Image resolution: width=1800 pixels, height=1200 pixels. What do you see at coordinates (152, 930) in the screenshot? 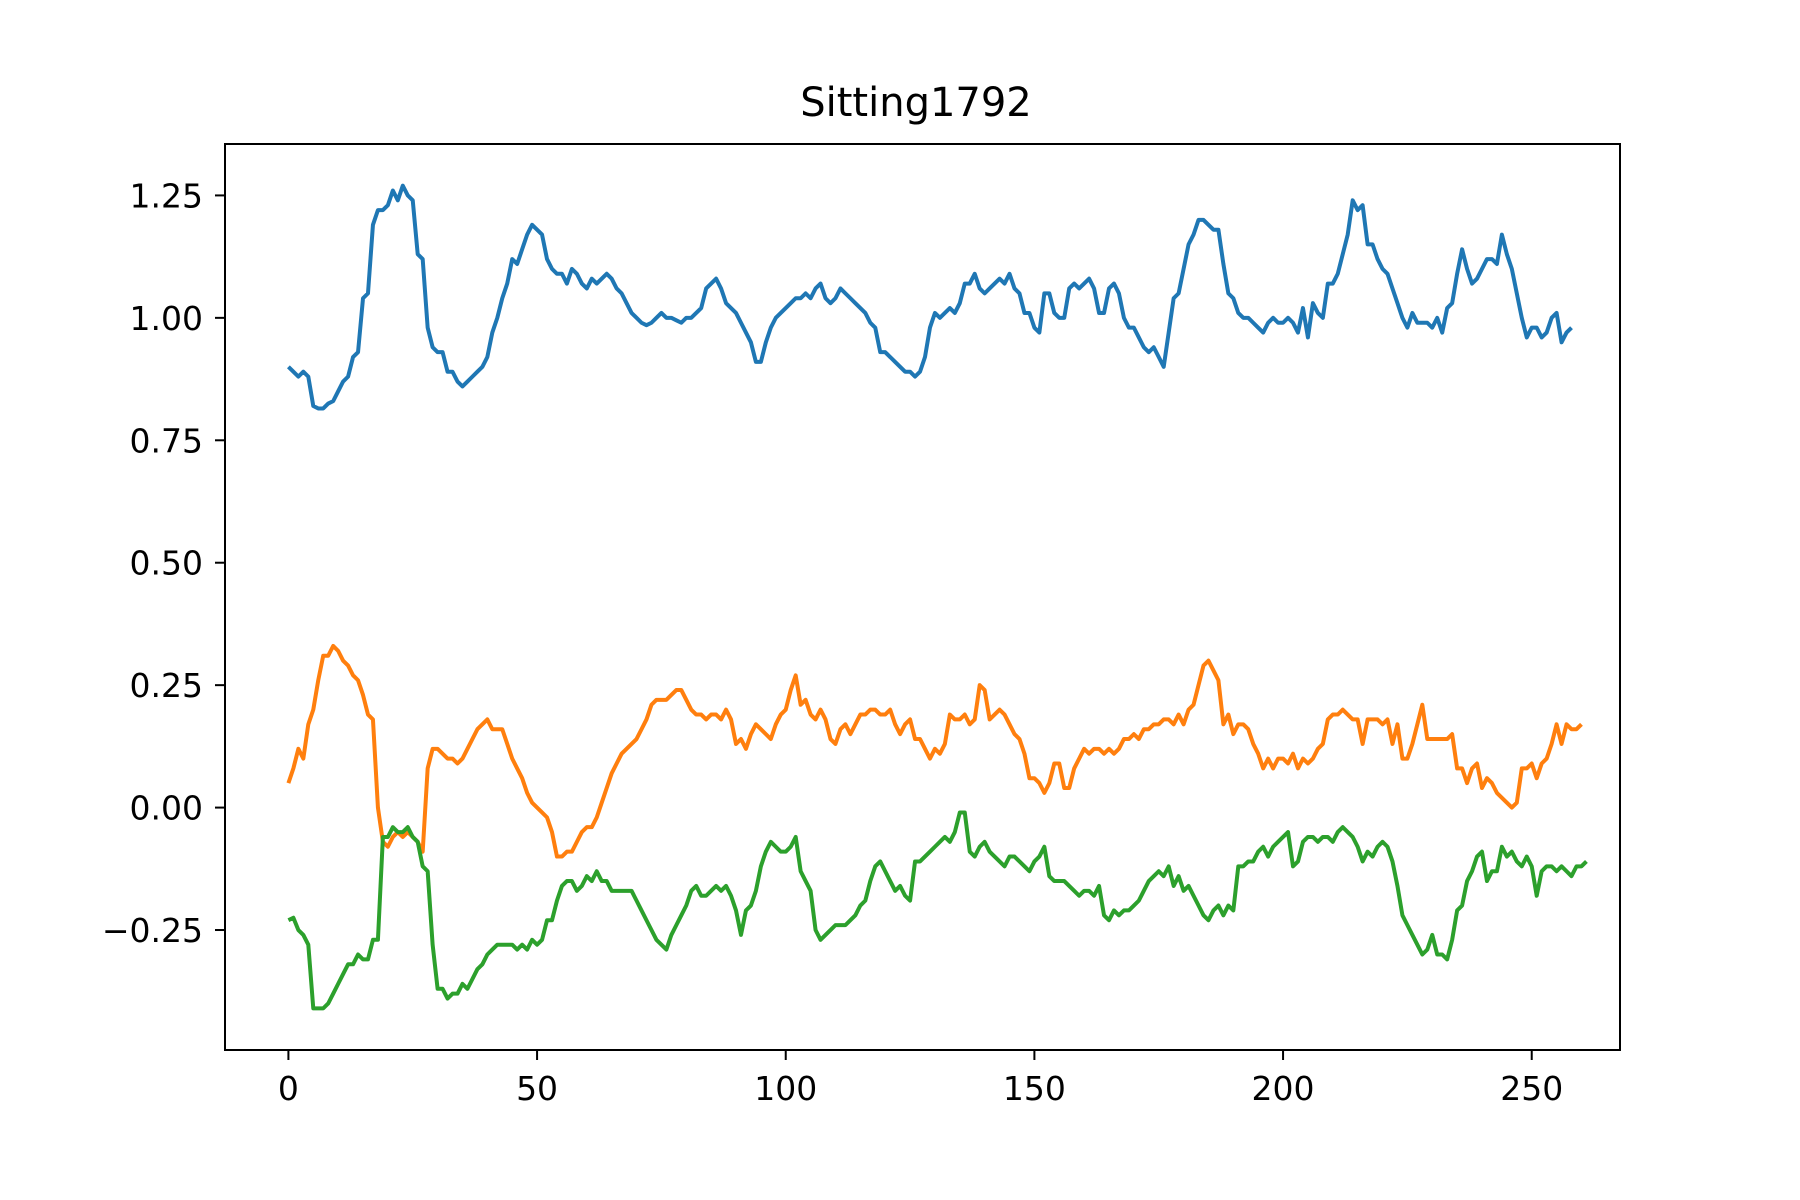
I see `y-tick-label: −0.25` at bounding box center [152, 930].